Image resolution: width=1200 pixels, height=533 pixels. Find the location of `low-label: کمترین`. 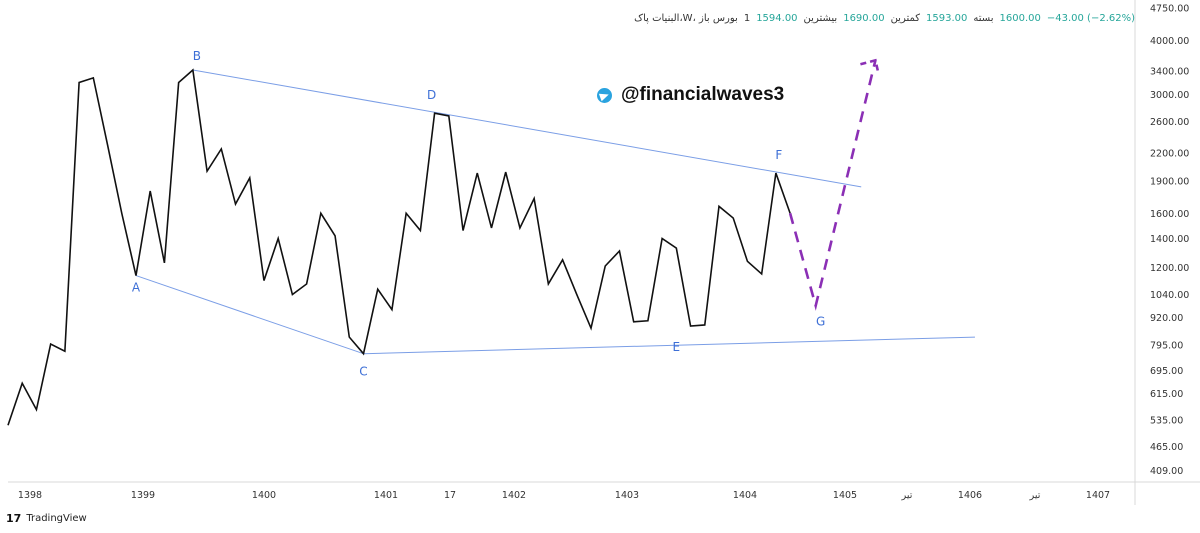

low-label: کمترین is located at coordinates (905, 18).